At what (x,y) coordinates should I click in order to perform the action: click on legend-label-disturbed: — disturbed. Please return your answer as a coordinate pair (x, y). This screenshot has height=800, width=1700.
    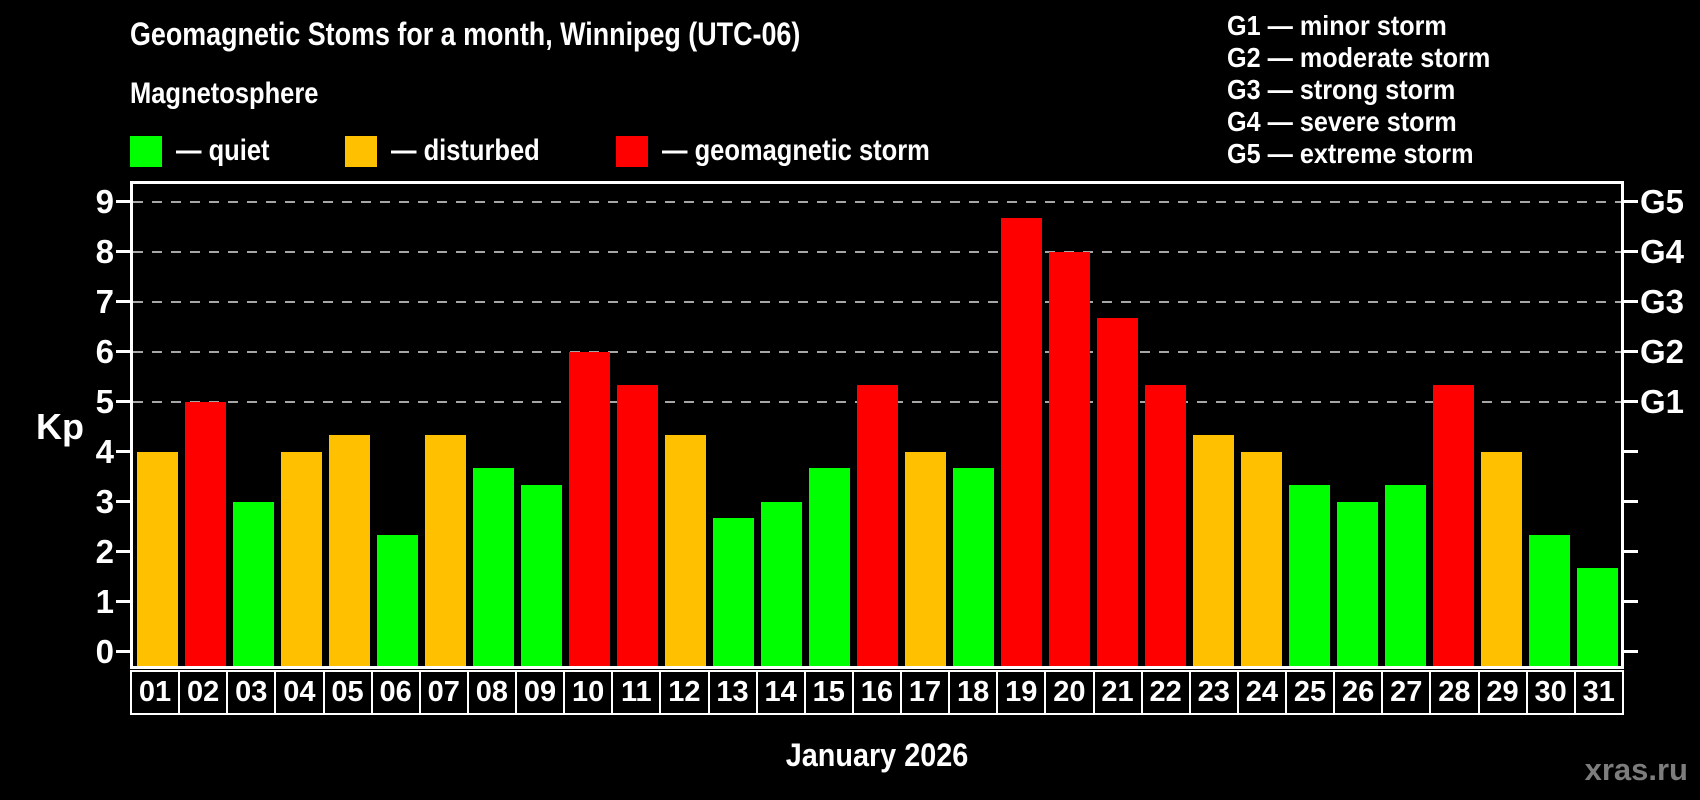
    Looking at the image, I should click on (465, 150).